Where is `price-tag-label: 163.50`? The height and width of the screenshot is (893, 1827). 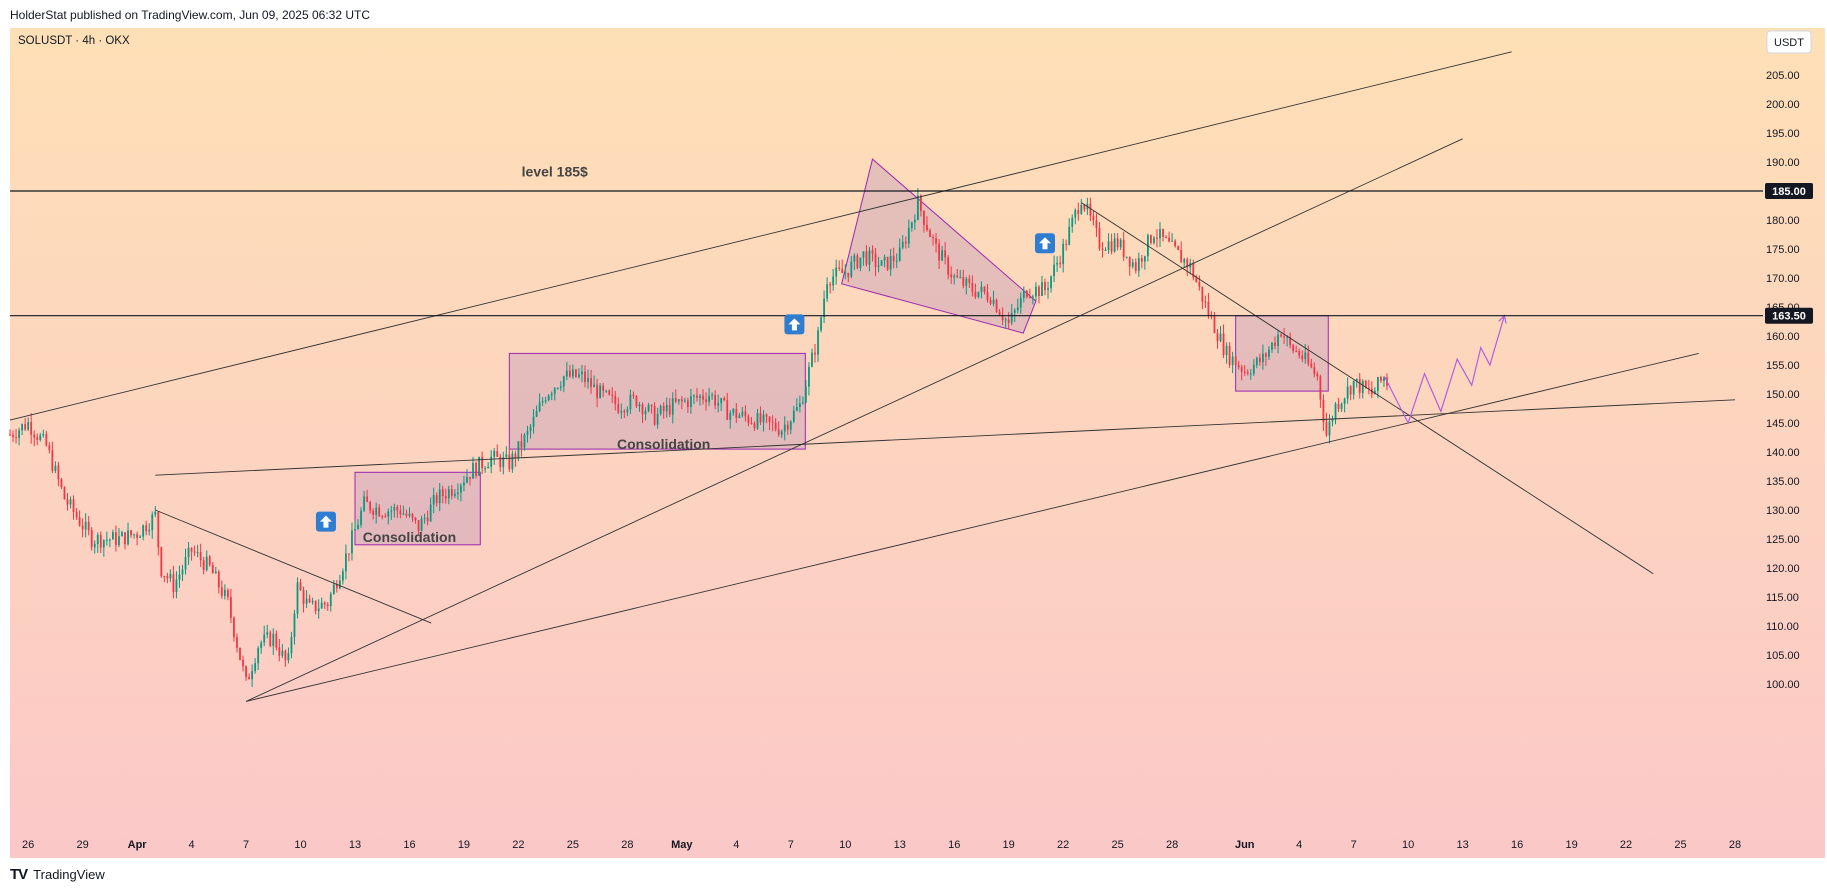 price-tag-label: 163.50 is located at coordinates (1789, 317).